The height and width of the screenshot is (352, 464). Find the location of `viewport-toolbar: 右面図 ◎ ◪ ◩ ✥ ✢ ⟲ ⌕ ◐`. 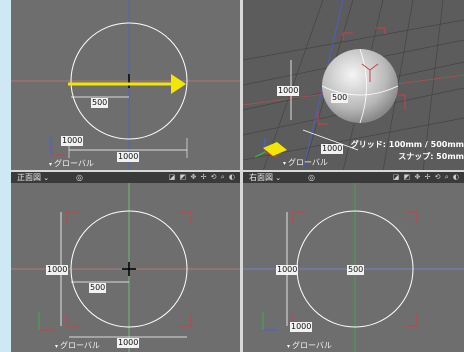

viewport-toolbar: 右面図 ◎ ◪ ◩ ✥ ✢ ⟲ ⌕ ◐ is located at coordinates (353, 177).